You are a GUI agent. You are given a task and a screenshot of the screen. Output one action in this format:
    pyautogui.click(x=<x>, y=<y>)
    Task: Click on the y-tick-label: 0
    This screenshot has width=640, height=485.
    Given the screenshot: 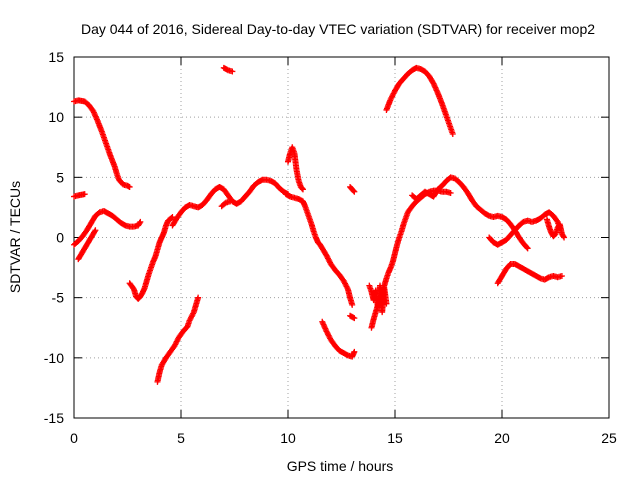 What is the action you would take?
    pyautogui.click(x=60, y=238)
    